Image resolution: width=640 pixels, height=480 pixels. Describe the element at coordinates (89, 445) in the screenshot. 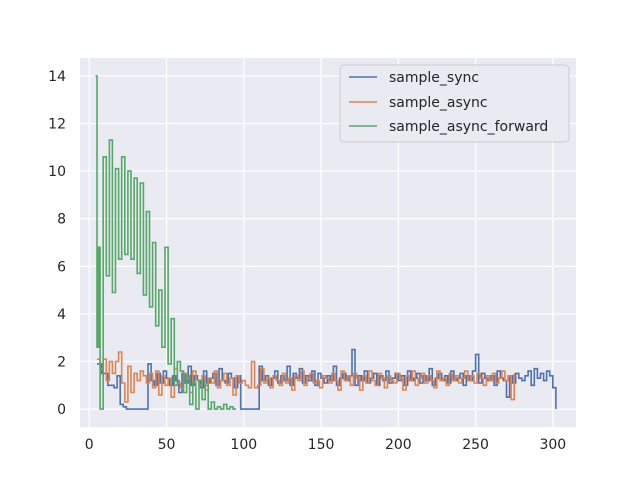

I see `x-tick-label: 0` at that location.